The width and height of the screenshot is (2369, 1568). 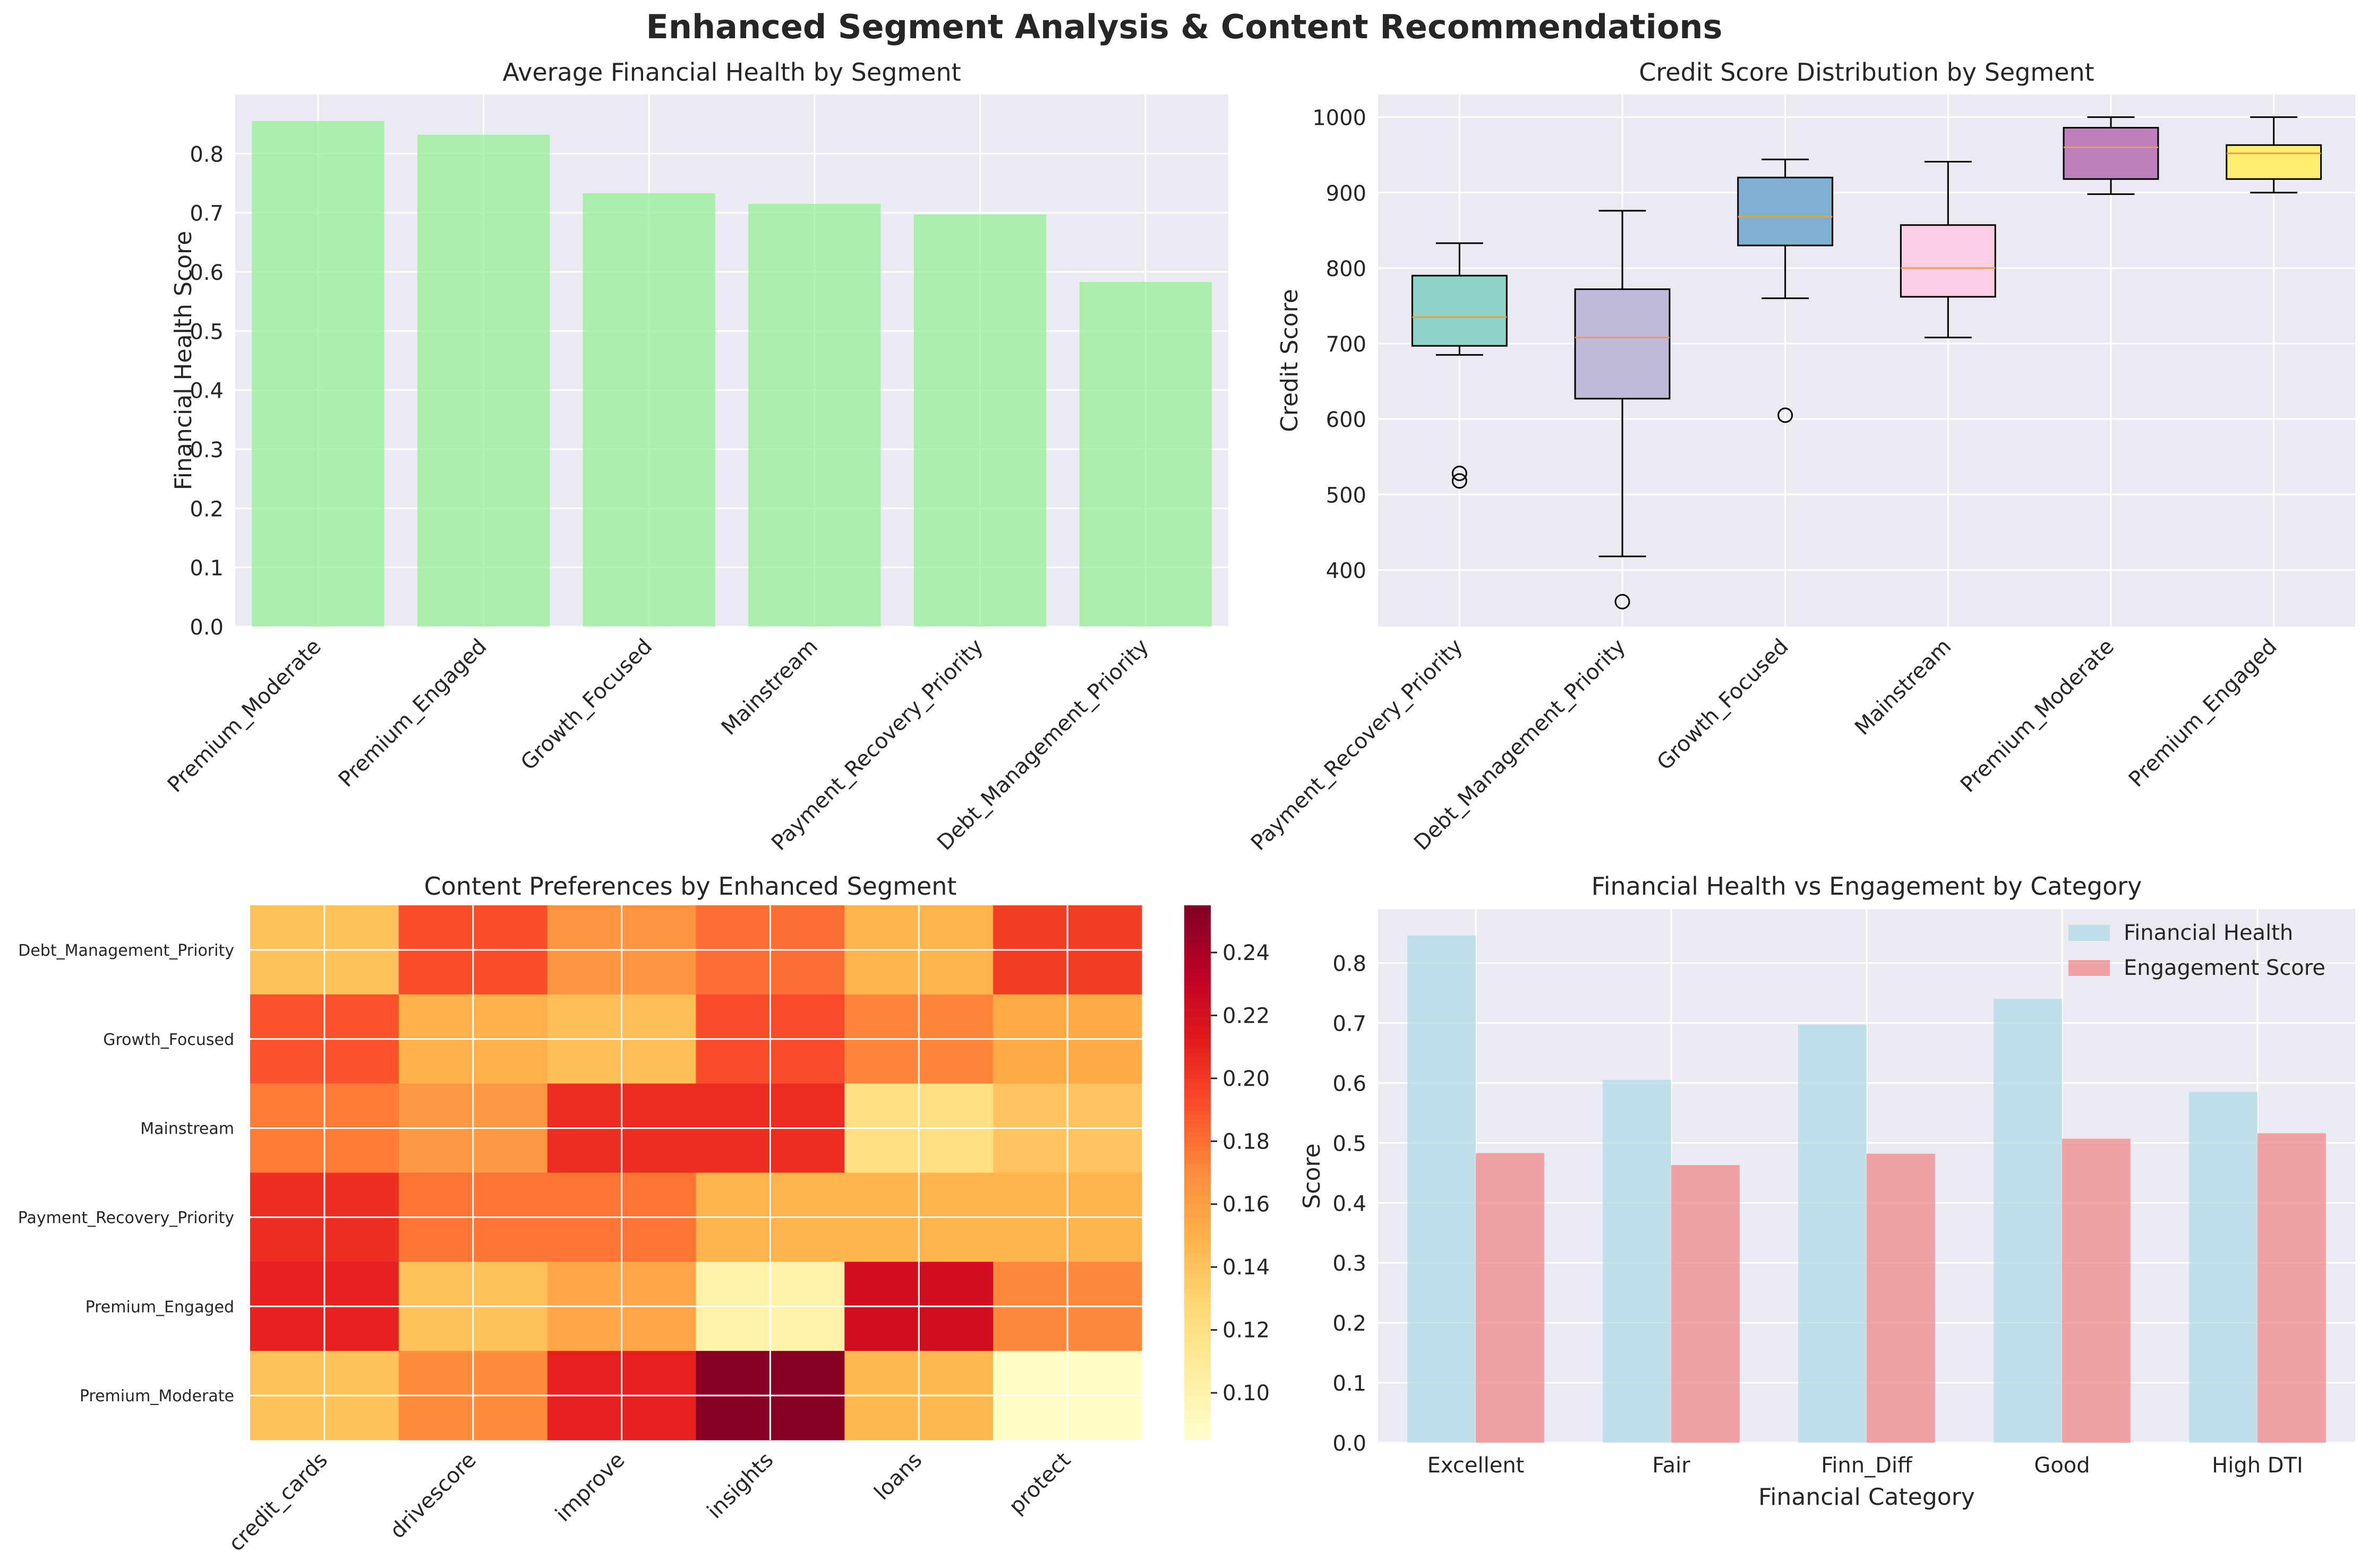 I want to click on row-label: Payment_Recovery_Priority, so click(x=126, y=1218).